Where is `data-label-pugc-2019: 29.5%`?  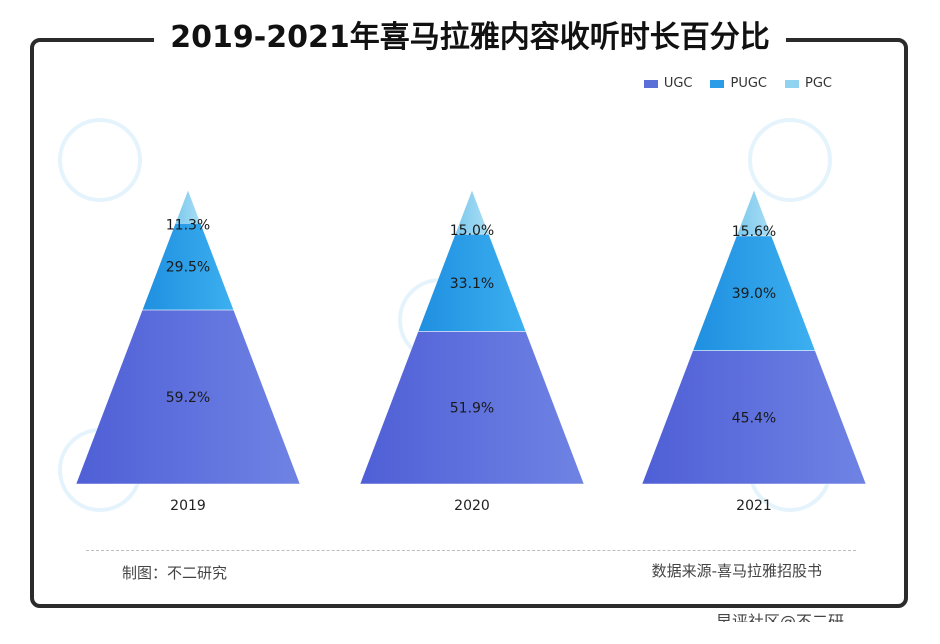
data-label-pugc-2019: 29.5% is located at coordinates (188, 268).